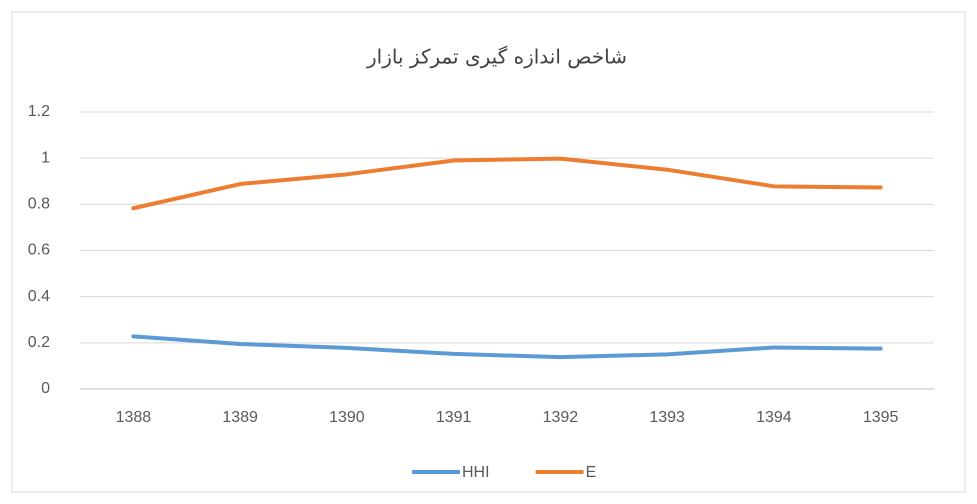 This screenshot has width=977, height=504. Describe the element at coordinates (667, 417) in the screenshot. I see `x-tick-label: 1393` at that location.